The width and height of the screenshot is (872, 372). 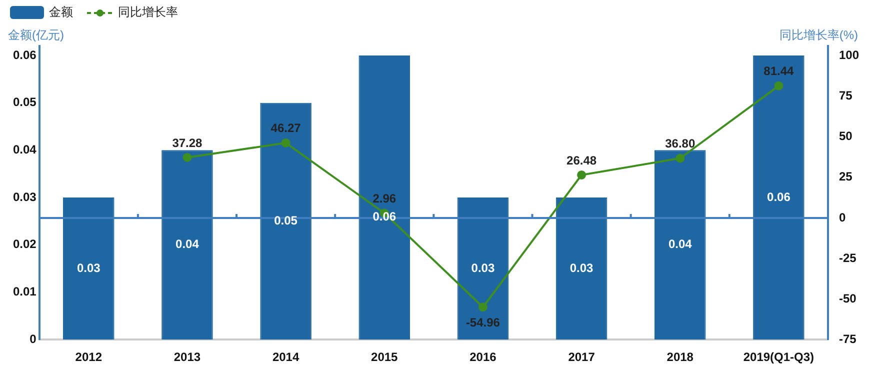 I want to click on y2-axis-title: 同比增长率(%), so click(x=818, y=35).